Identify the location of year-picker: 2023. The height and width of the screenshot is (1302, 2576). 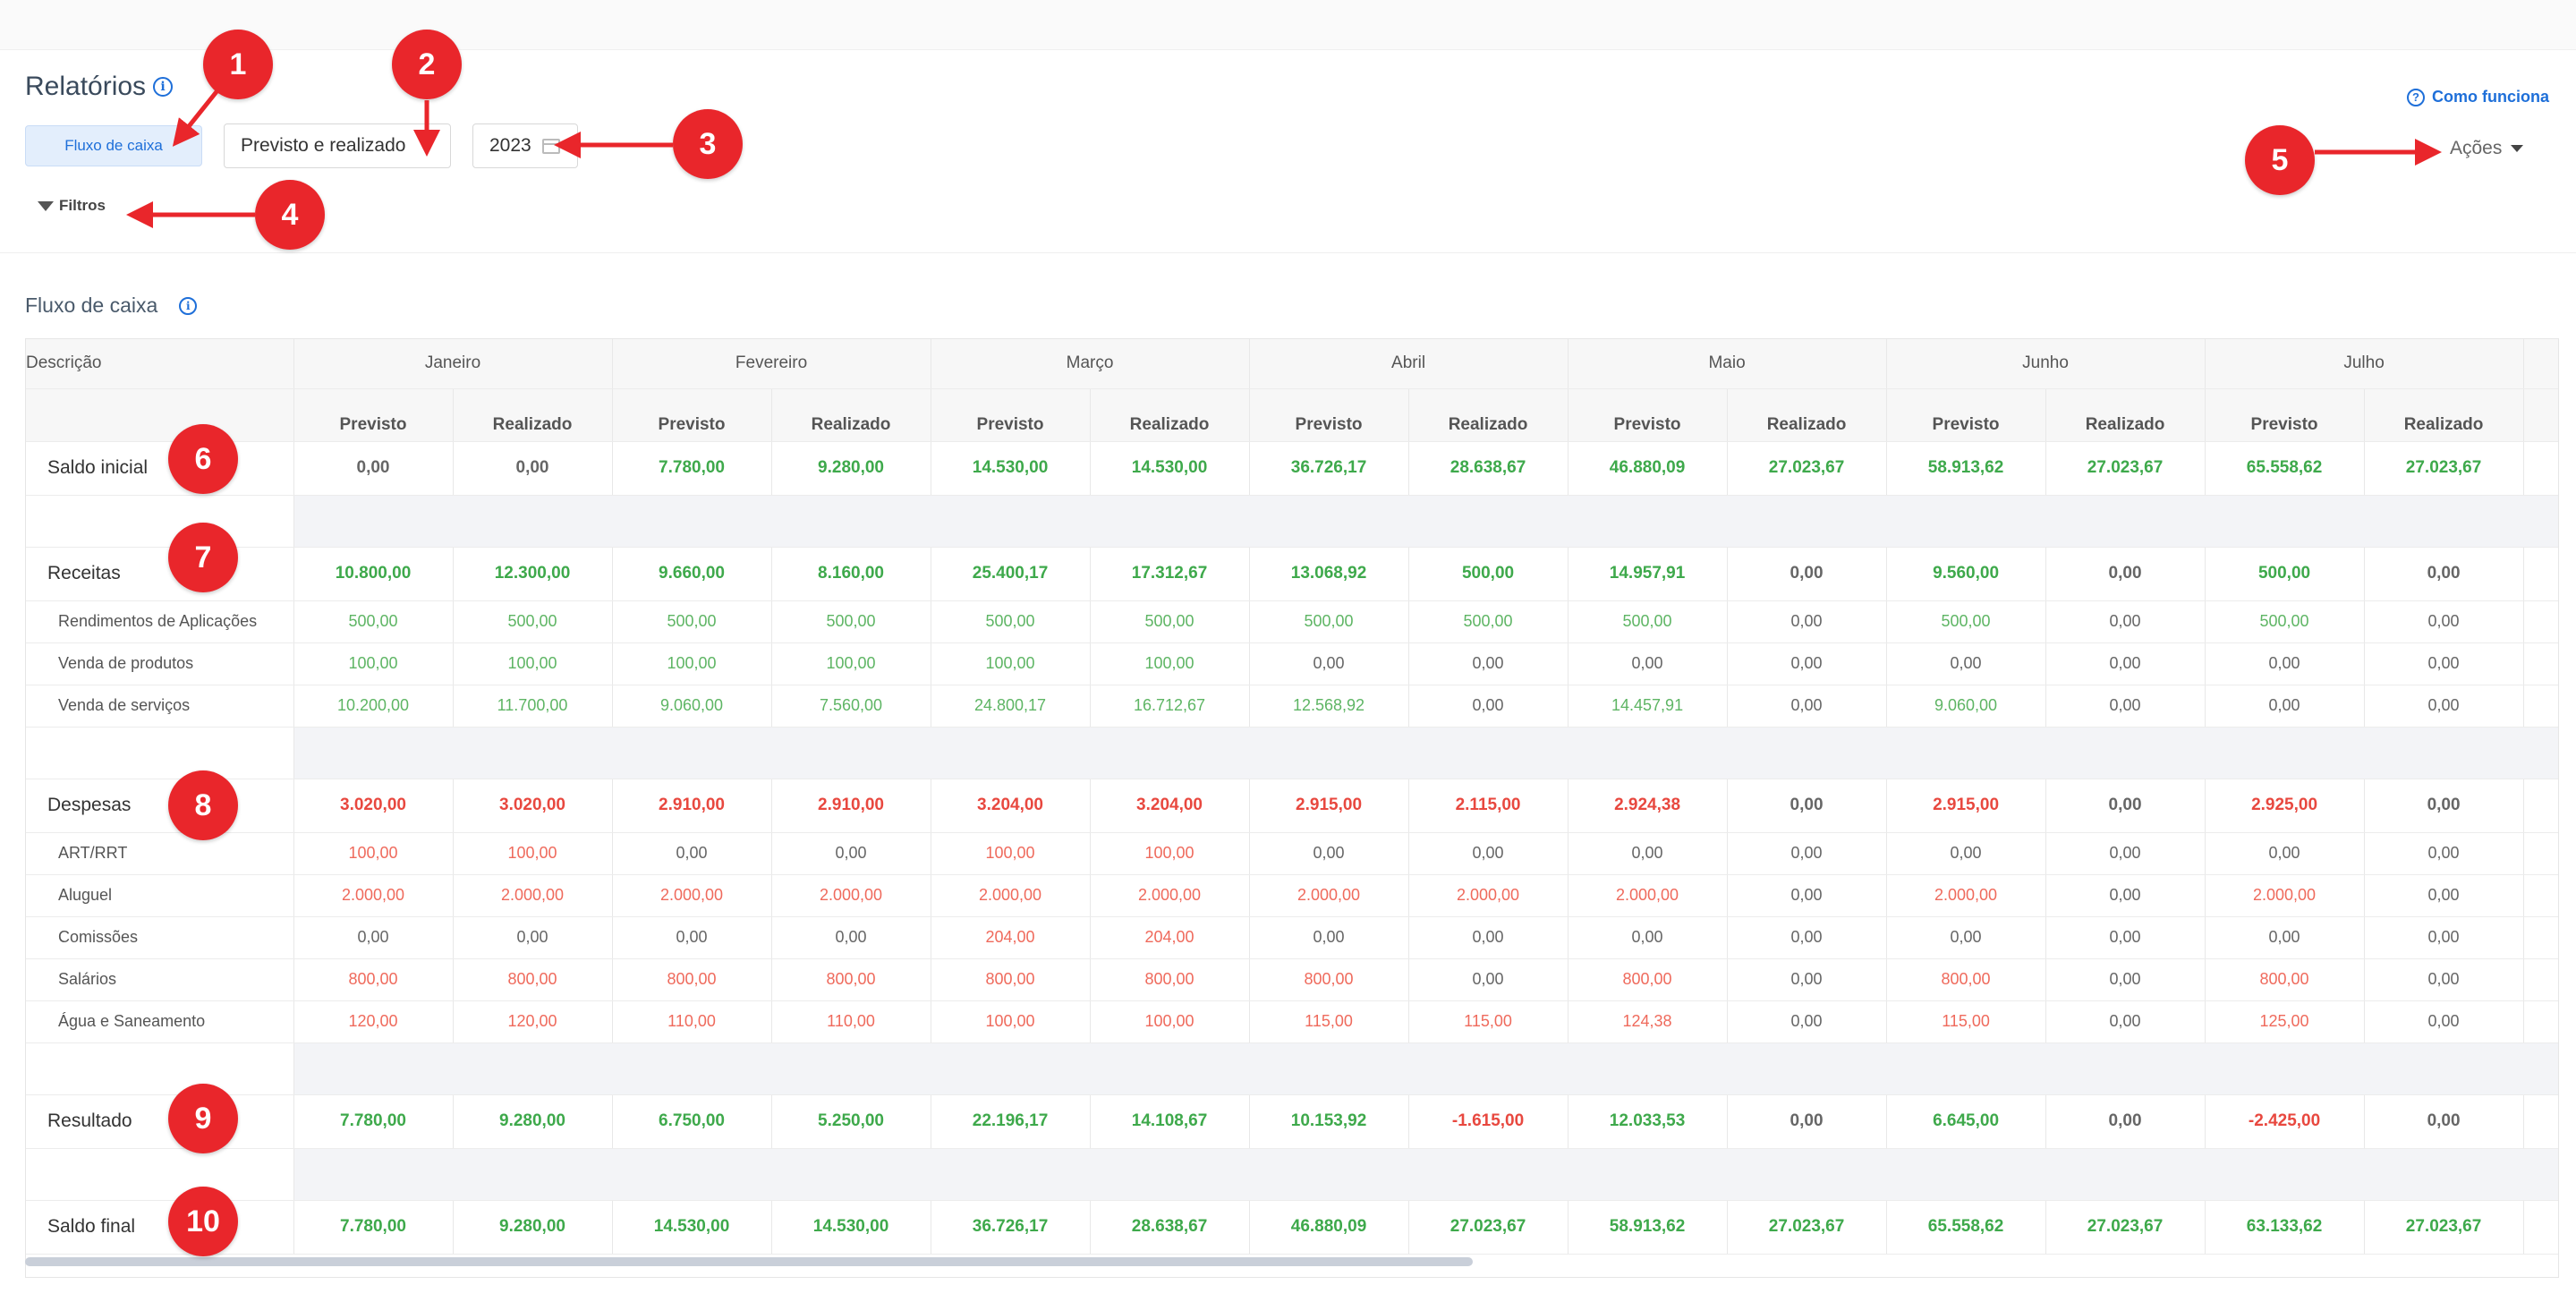
(525, 145).